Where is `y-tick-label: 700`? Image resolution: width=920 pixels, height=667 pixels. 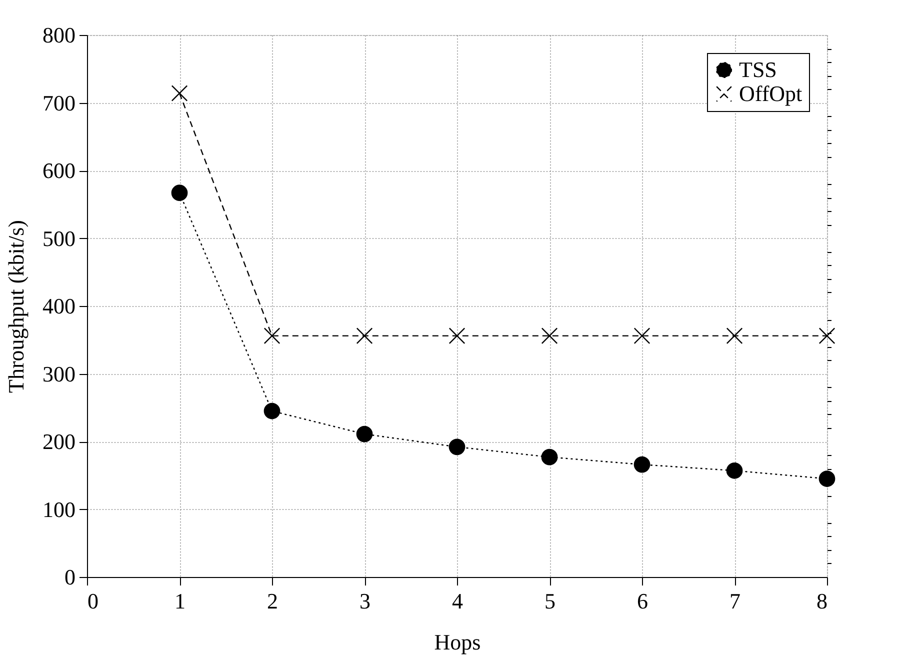
y-tick-label: 700 is located at coordinates (59, 103).